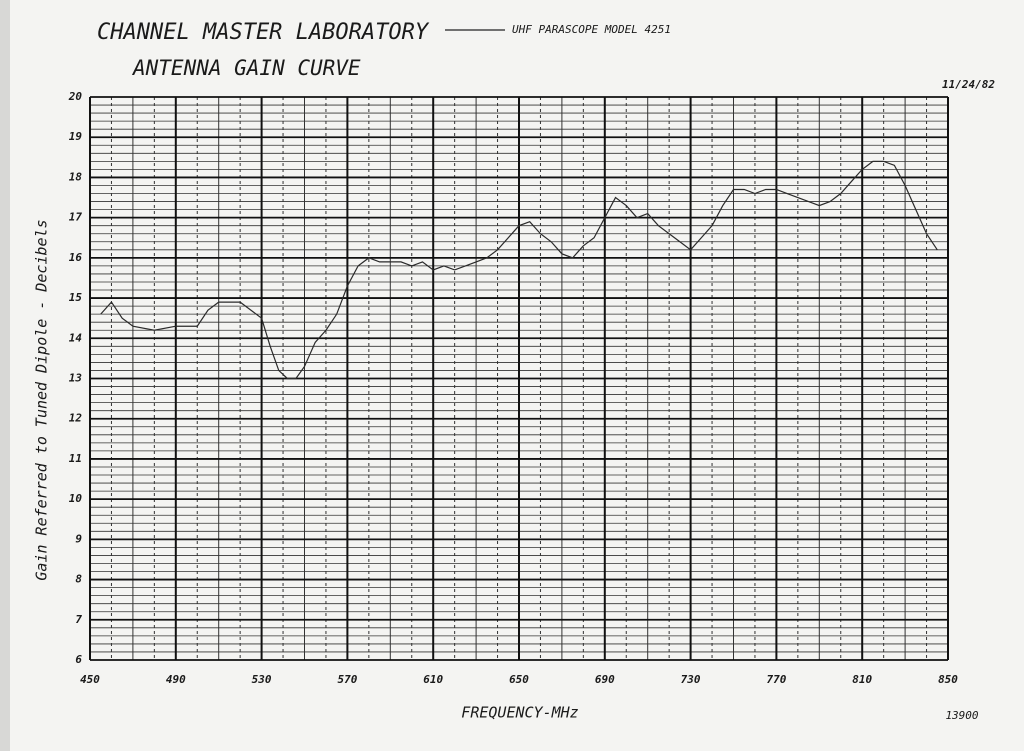 The height and width of the screenshot is (751, 1024). Describe the element at coordinates (246, 68) in the screenshot. I see `chart-subtitle: ANTENNA GAIN CURVE` at that location.